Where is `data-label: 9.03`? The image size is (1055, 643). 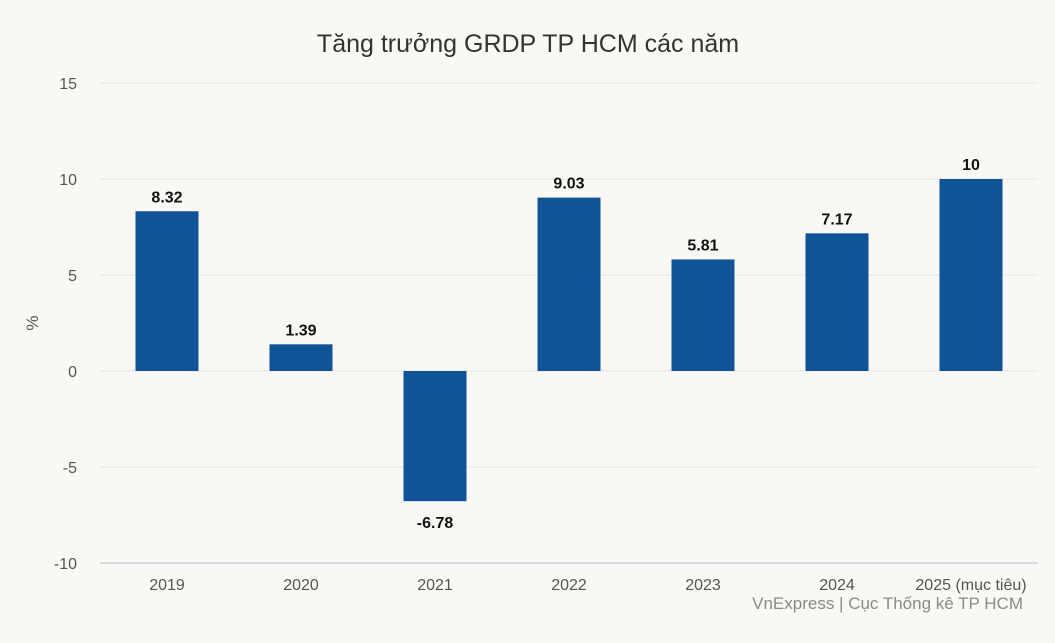 data-label: 9.03 is located at coordinates (568, 184).